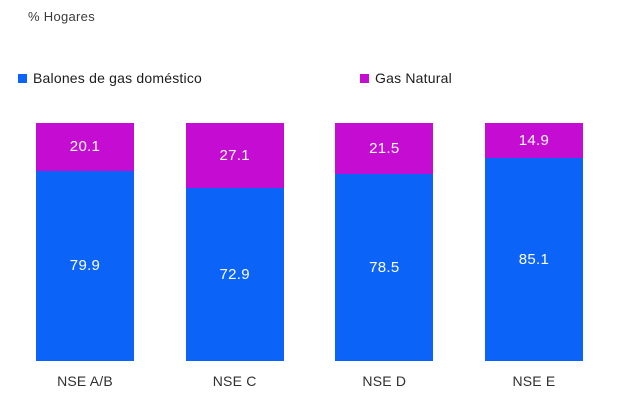 Image resolution: width=643 pixels, height=417 pixels. I want to click on x-tick-label-nse-e: NSE E, so click(534, 381).